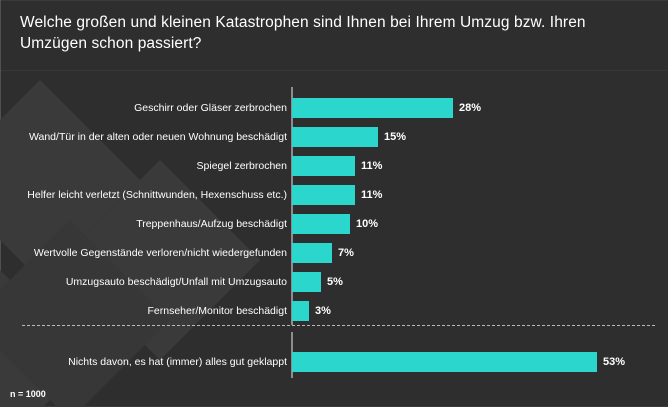 The image size is (668, 407). What do you see at coordinates (367, 224) in the screenshot?
I see `bar-value-label: 10%` at bounding box center [367, 224].